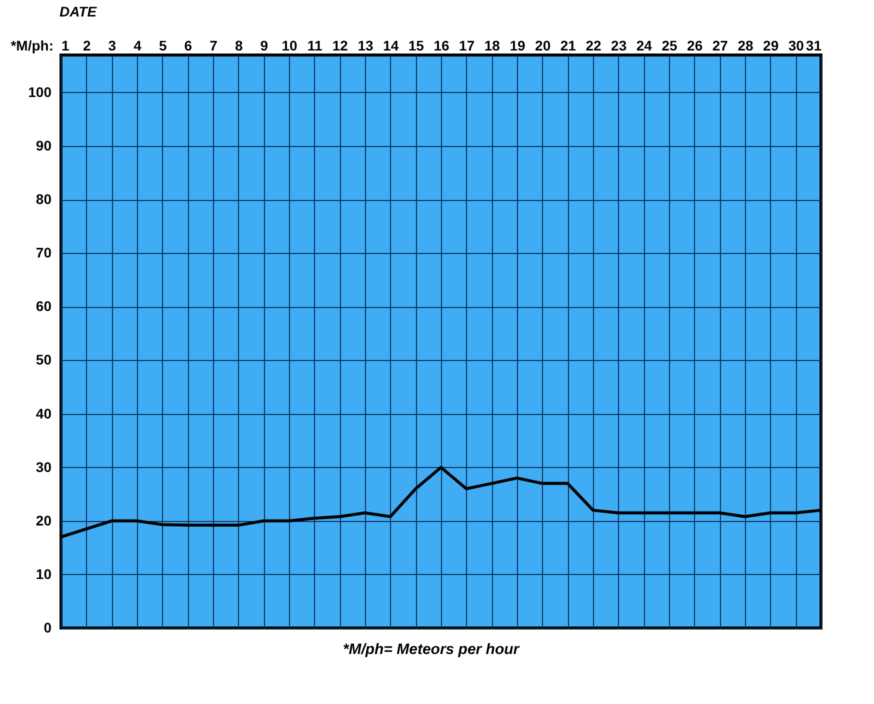 The image size is (874, 704). Describe the element at coordinates (44, 146) in the screenshot. I see `y-tick-label: 90` at that location.